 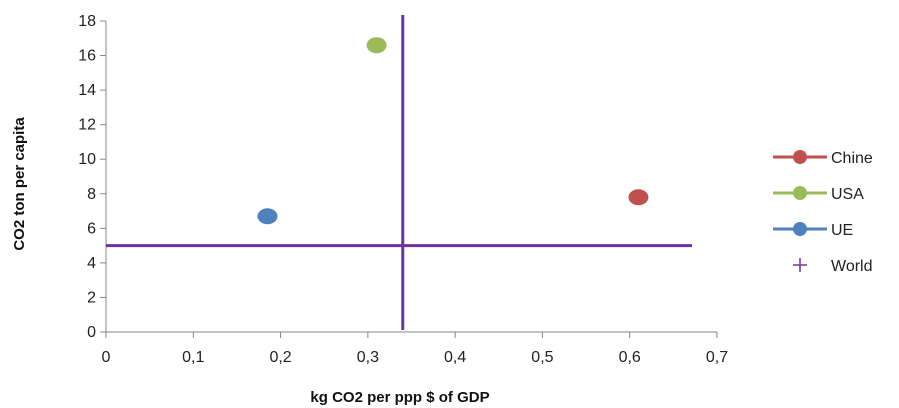 What do you see at coordinates (638, 197) in the screenshot?
I see `data-point-chine` at bounding box center [638, 197].